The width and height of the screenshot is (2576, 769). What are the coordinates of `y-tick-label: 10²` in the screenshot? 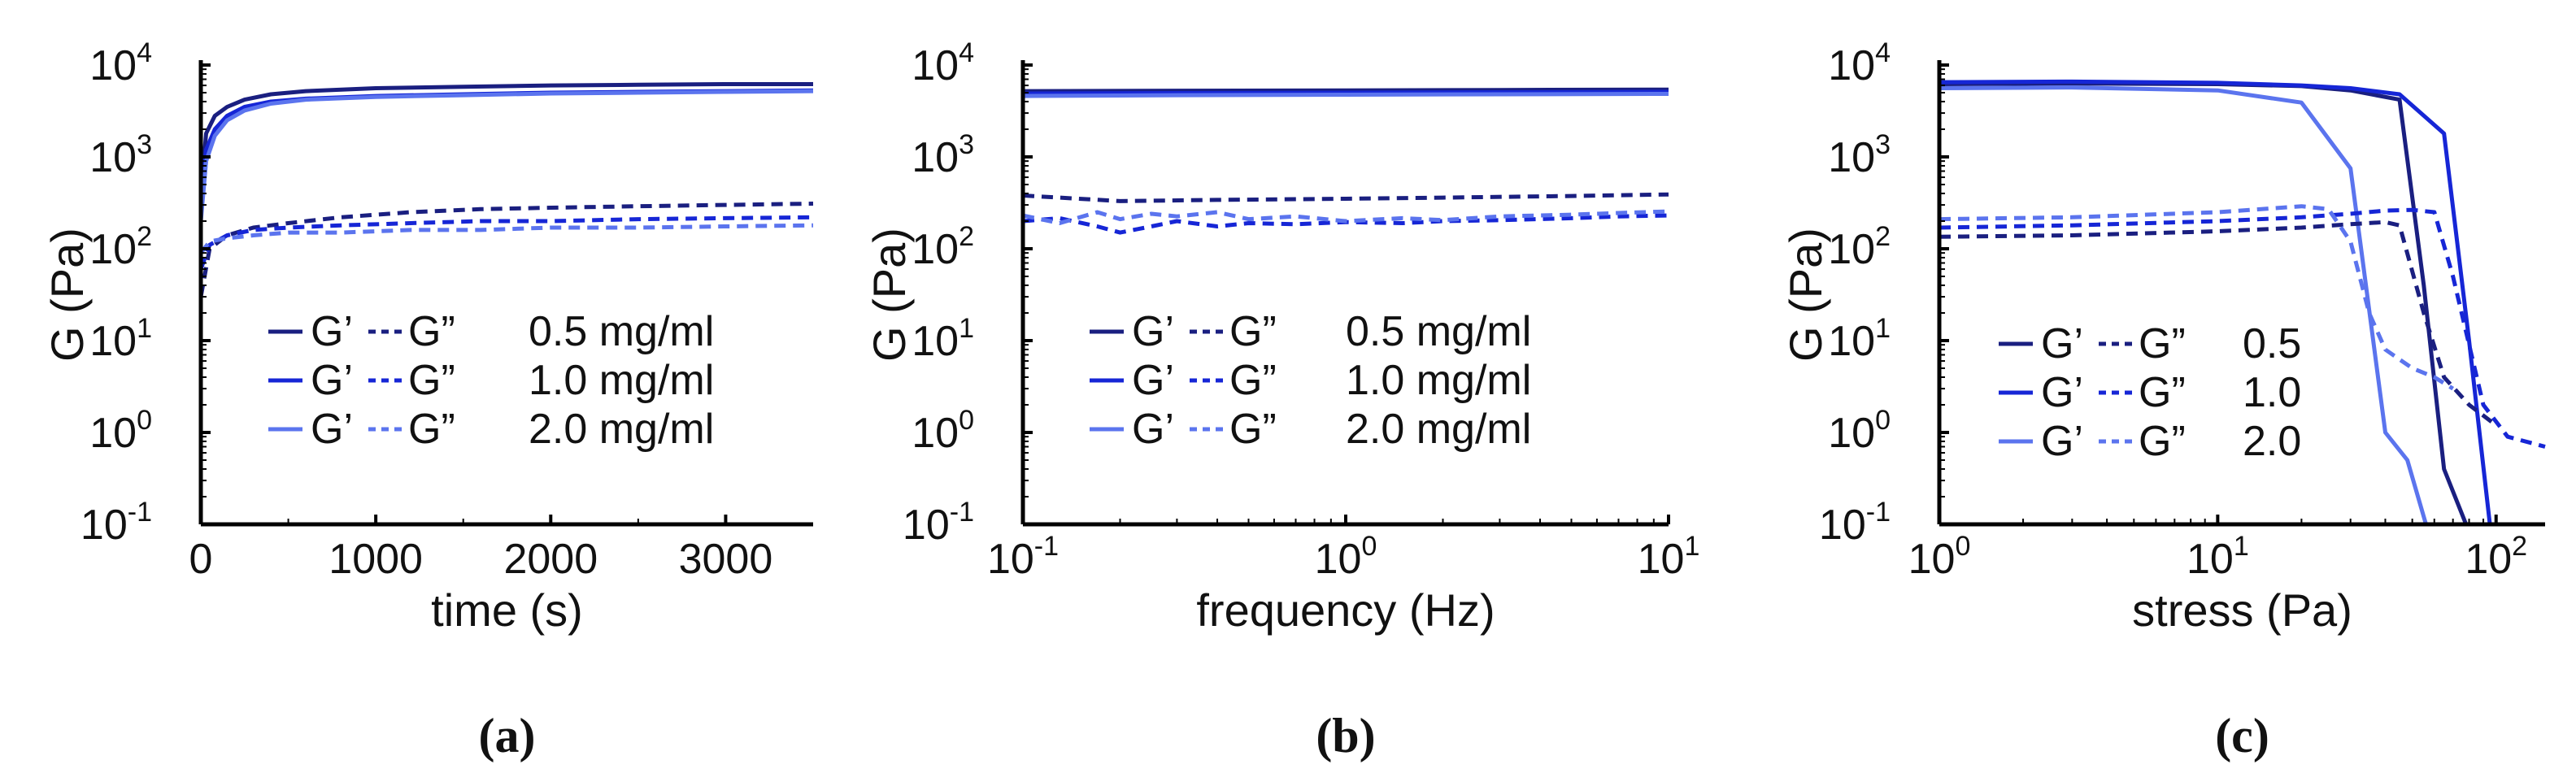 It's located at (1860, 247).